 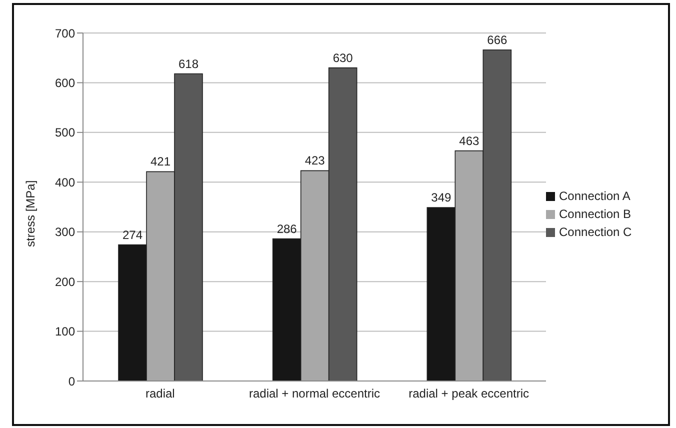 What do you see at coordinates (65, 133) in the screenshot?
I see `y-tick-label: 500` at bounding box center [65, 133].